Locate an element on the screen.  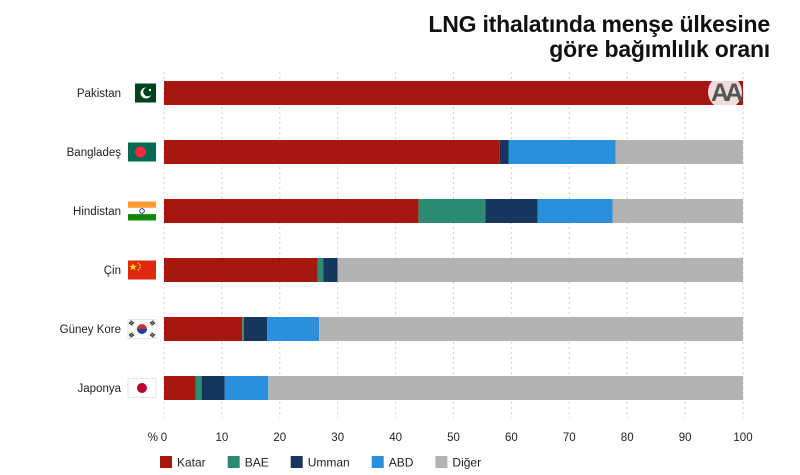
aa-logo: AA is located at coordinates (727, 92).